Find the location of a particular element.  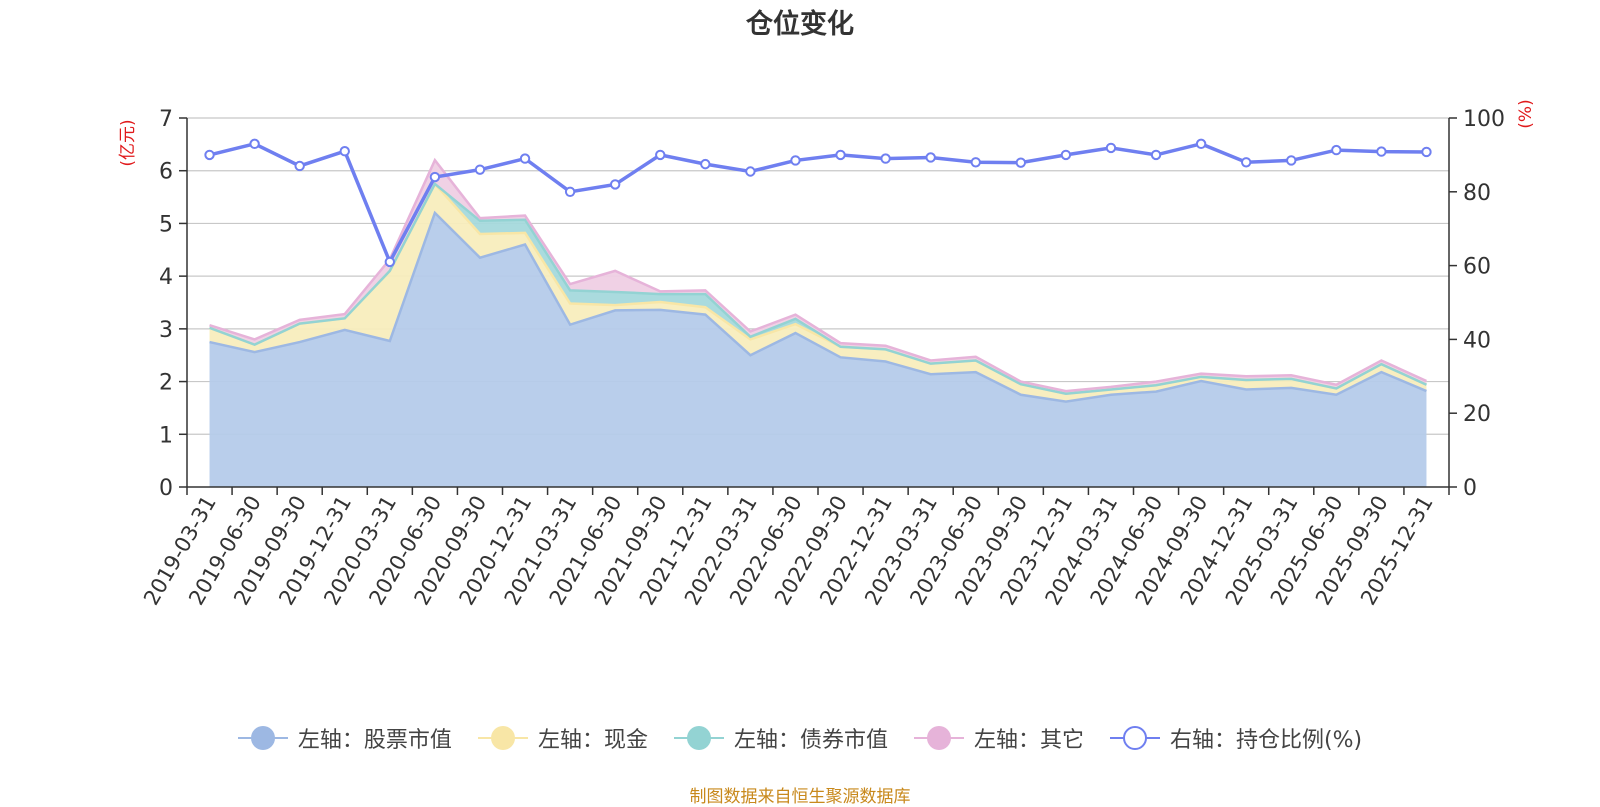

right-tick-label: 40 is located at coordinates (1477, 340).